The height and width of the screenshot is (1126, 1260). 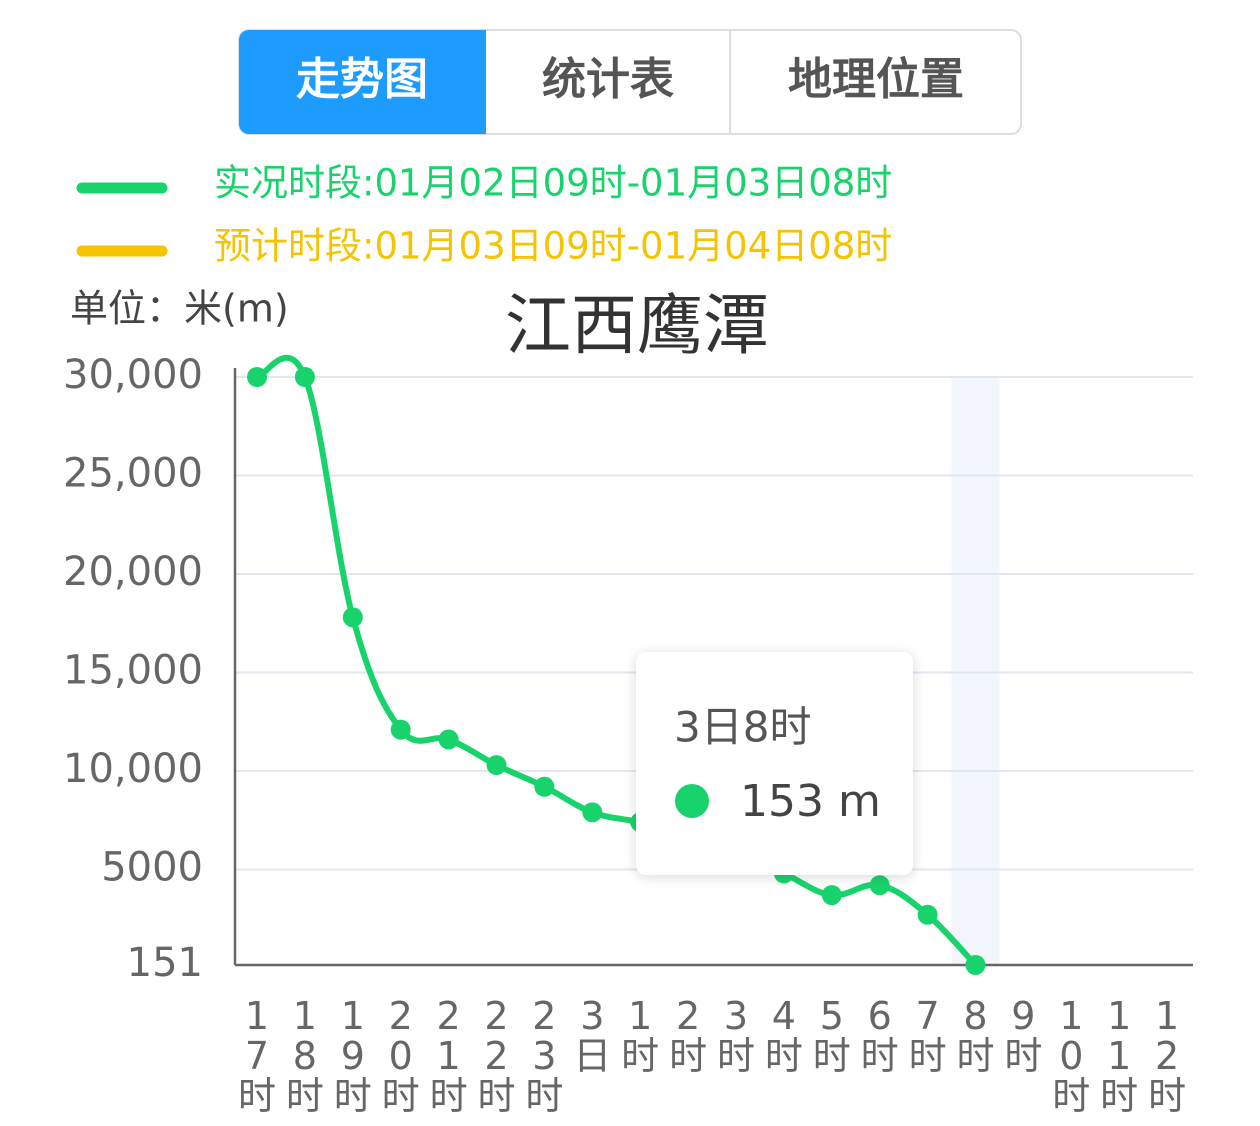 I want to click on x-tick-label: 1时, so click(x=640, y=1036).